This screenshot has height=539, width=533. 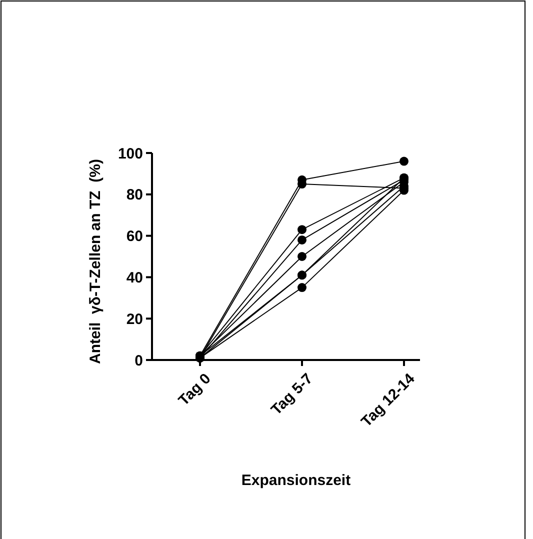 What do you see at coordinates (130, 153) in the screenshot?
I see `y-tick-label: 100` at bounding box center [130, 153].